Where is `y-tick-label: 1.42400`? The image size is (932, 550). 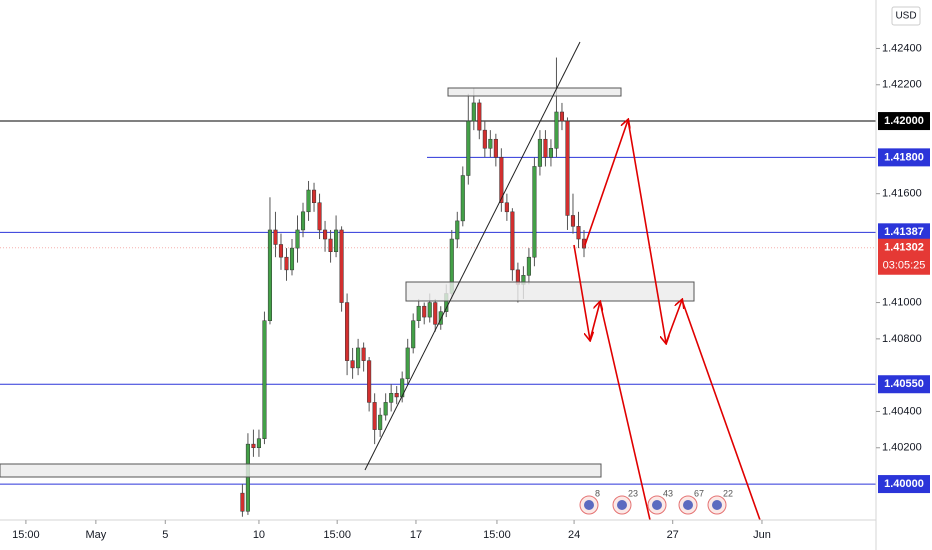 y-tick-label: 1.42400 is located at coordinates (902, 48).